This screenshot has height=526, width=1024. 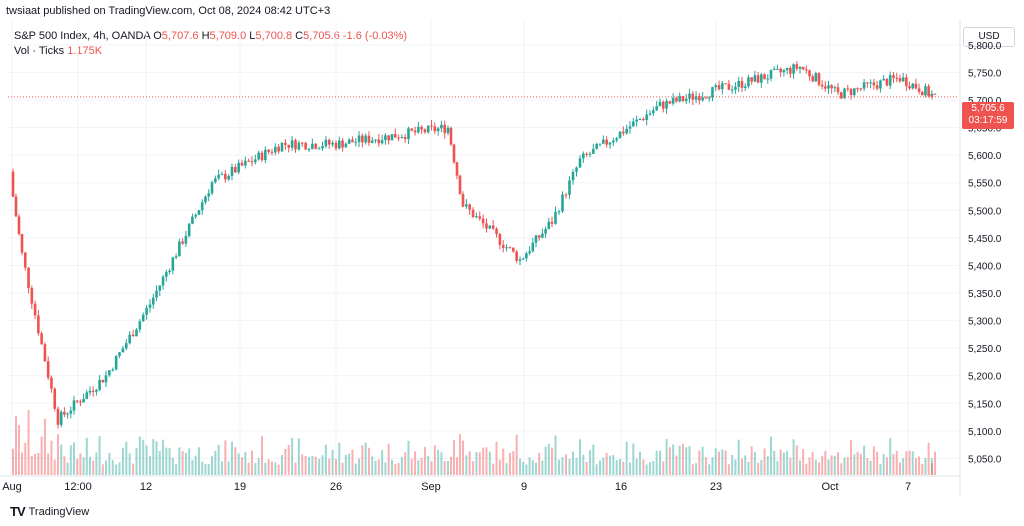 What do you see at coordinates (85, 51) in the screenshot?
I see `volume-value: 1.175K` at bounding box center [85, 51].